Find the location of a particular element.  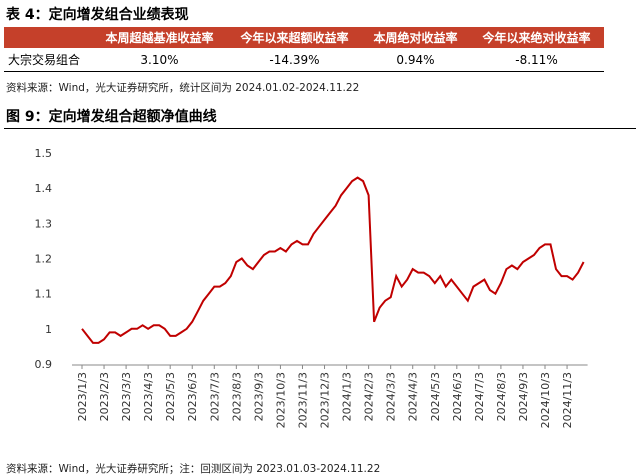

x-tick-label: 2024/8/3 is located at coordinates (501, 396).